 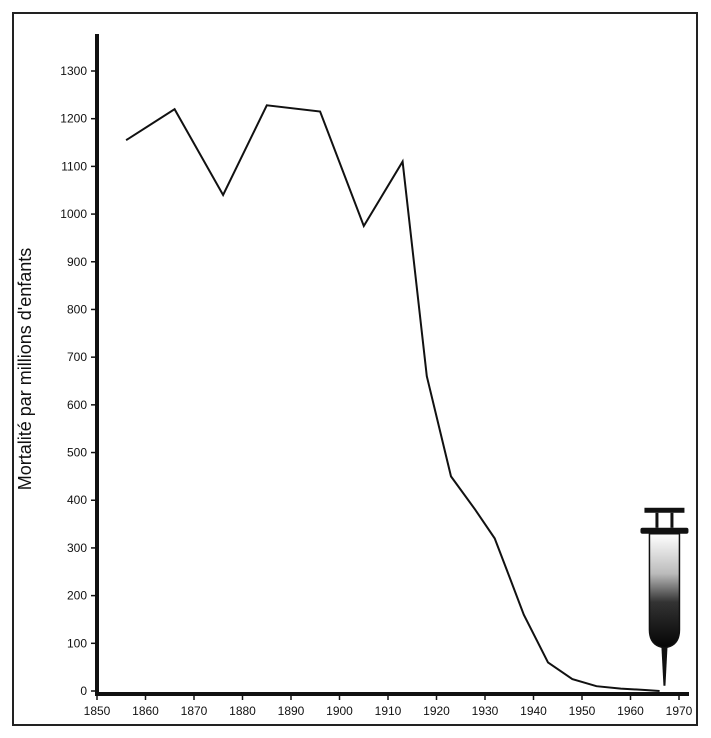 What do you see at coordinates (73, 119) in the screenshot?
I see `y-tick-label: 1200` at bounding box center [73, 119].